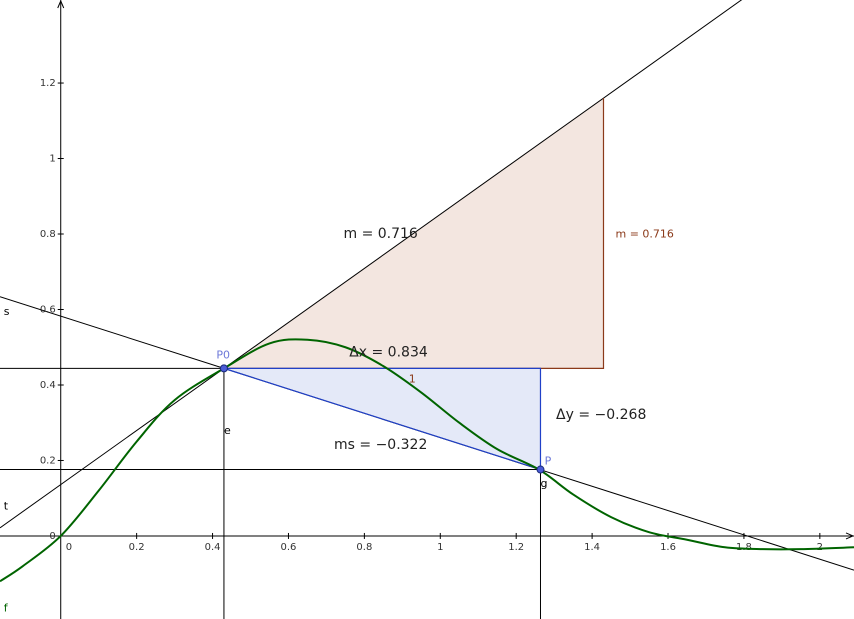 The image size is (854, 619). I want to click on annotation-label: m = 0.716, so click(380, 234).